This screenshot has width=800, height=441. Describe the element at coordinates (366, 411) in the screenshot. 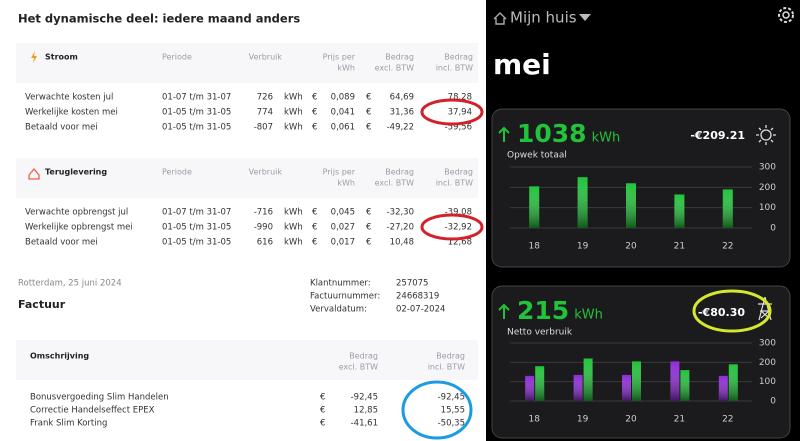

I see `cell: 12,85` at that location.